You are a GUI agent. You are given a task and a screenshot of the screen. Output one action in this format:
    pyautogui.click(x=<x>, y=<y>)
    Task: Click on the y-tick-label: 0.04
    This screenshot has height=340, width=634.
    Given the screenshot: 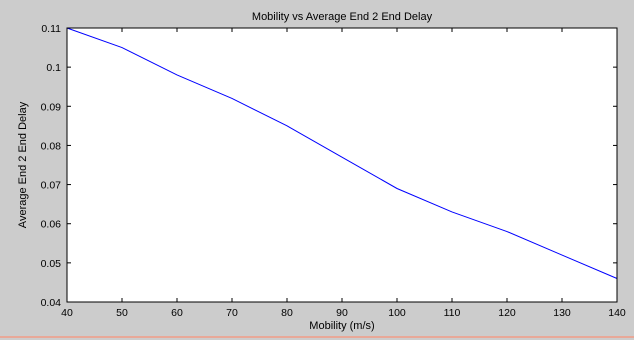 What is the action you would take?
    pyautogui.click(x=51, y=303)
    